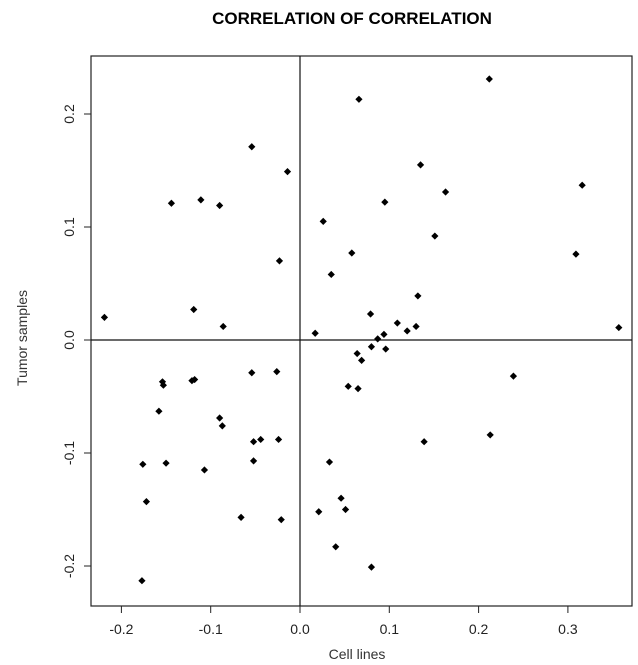  Describe the element at coordinates (69, 227) in the screenshot. I see `y-tick-label: 0.1` at that location.